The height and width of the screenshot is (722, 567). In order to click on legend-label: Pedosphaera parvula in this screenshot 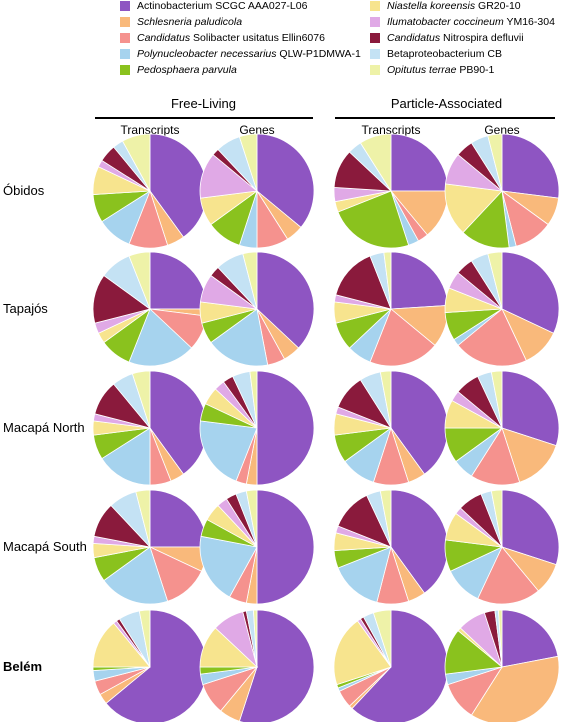, I will do `click(187, 70)`.